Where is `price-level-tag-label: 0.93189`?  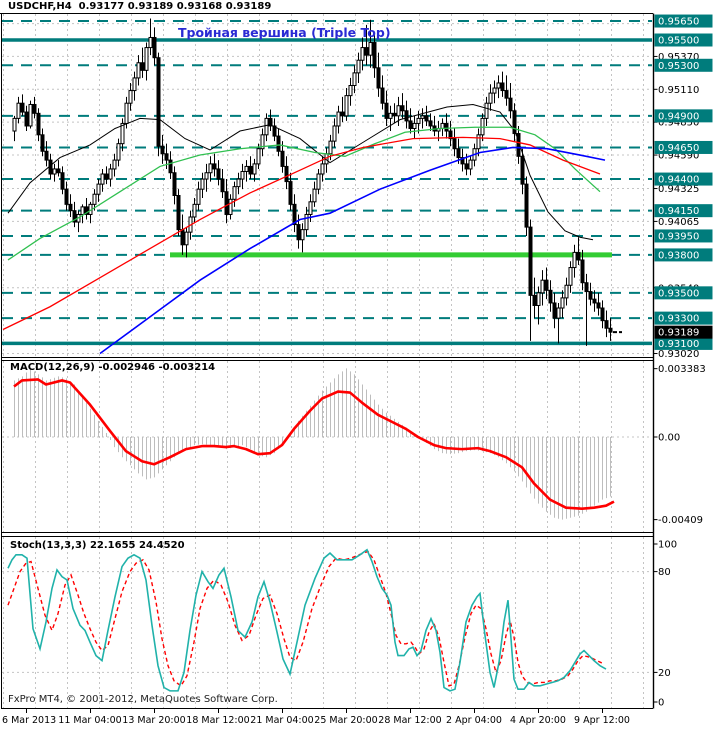
price-level-tag-label: 0.93189 is located at coordinates (678, 333).